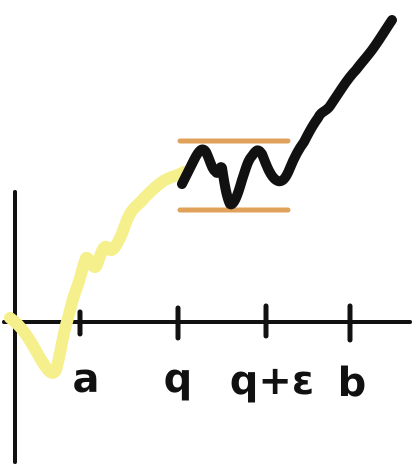 This screenshot has width=418, height=464. What do you see at coordinates (272, 381) in the screenshot?
I see `tick-label-q-plus-epsilon: q+ε` at bounding box center [272, 381].